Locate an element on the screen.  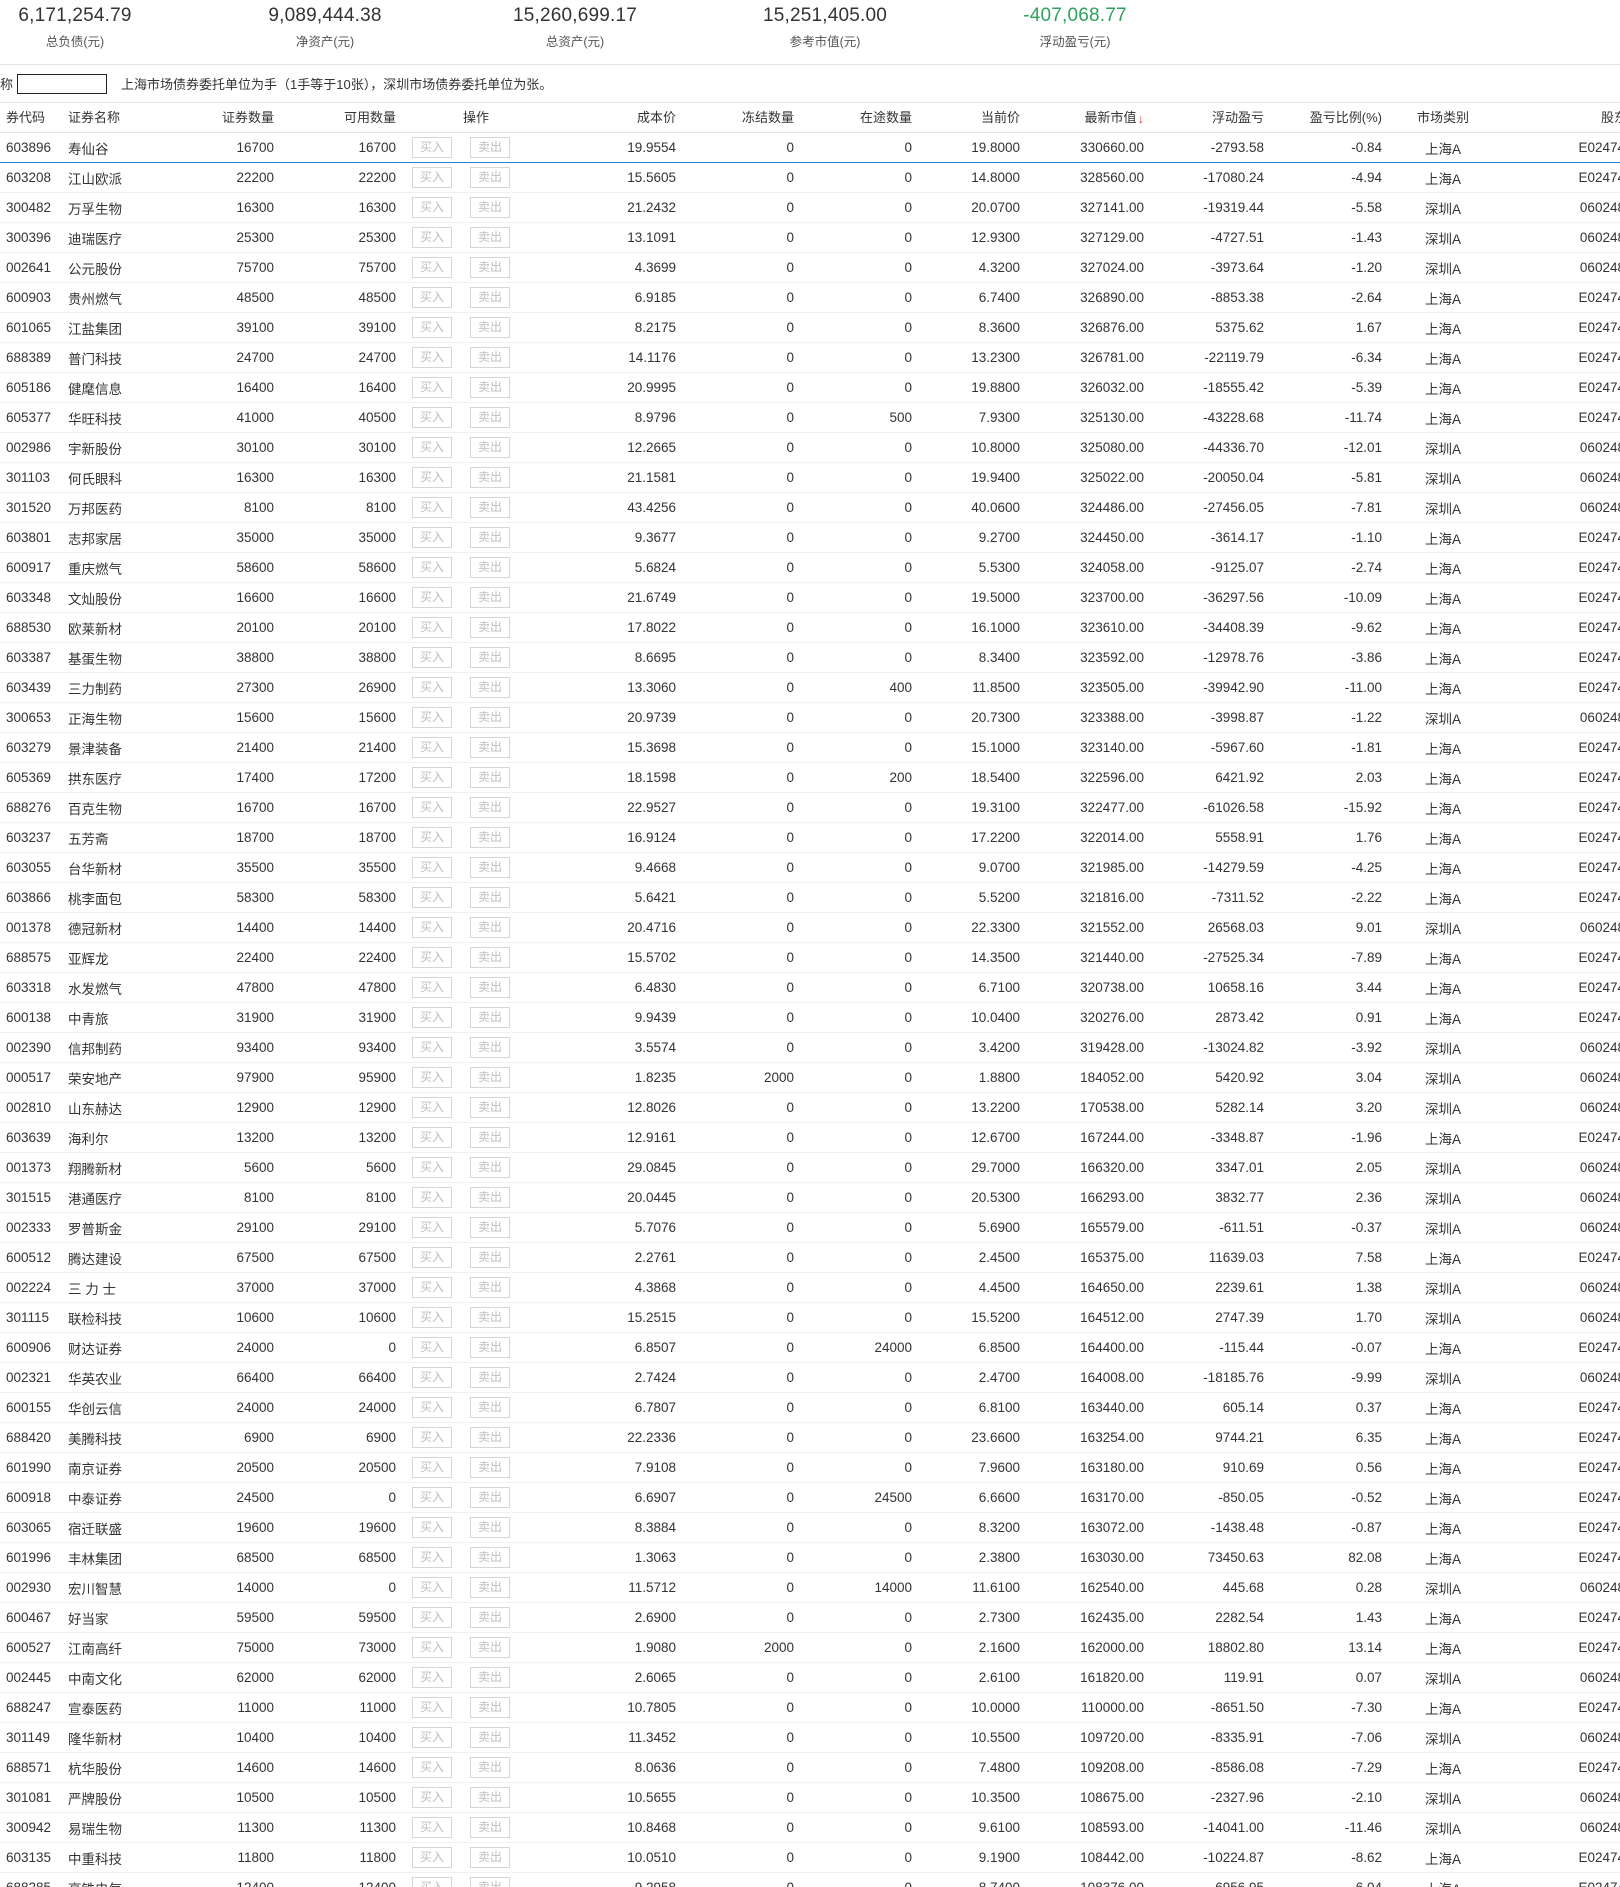
column-header-avail: 可用数量 is located at coordinates (341, 118).